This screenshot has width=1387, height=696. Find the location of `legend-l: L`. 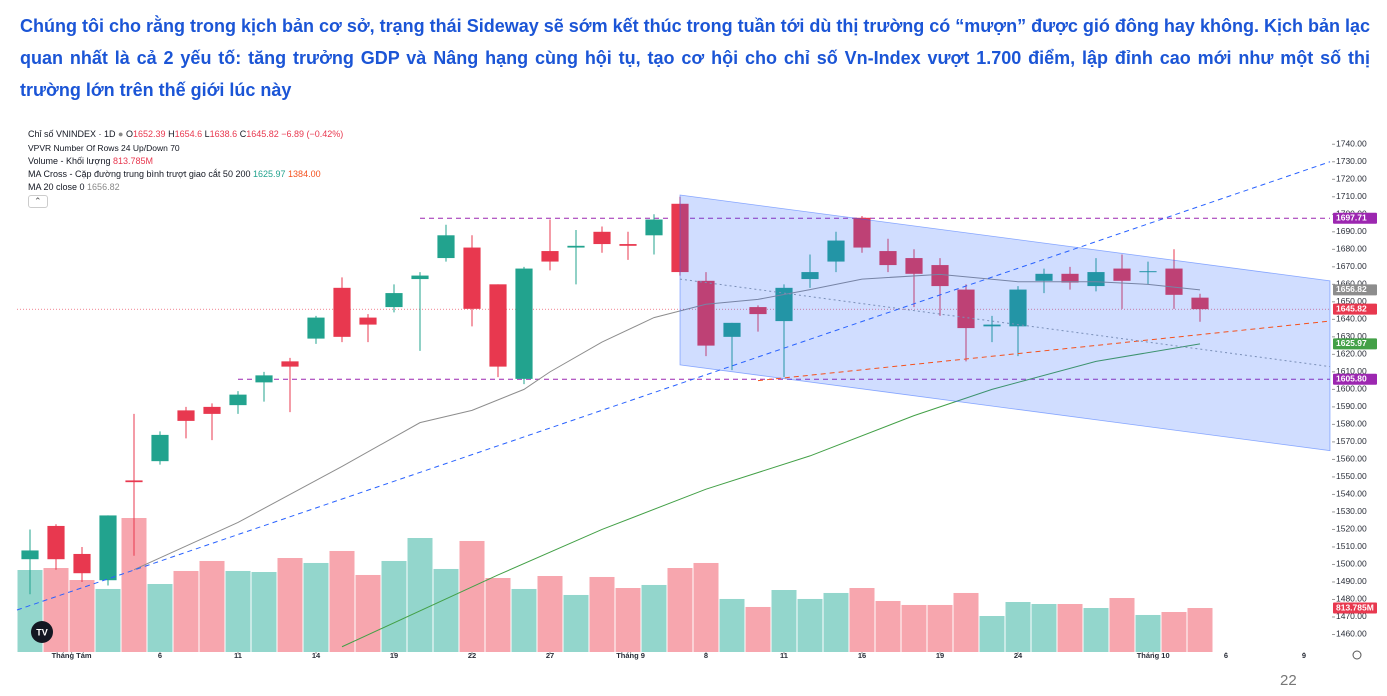

legend-l: L is located at coordinates (207, 134).